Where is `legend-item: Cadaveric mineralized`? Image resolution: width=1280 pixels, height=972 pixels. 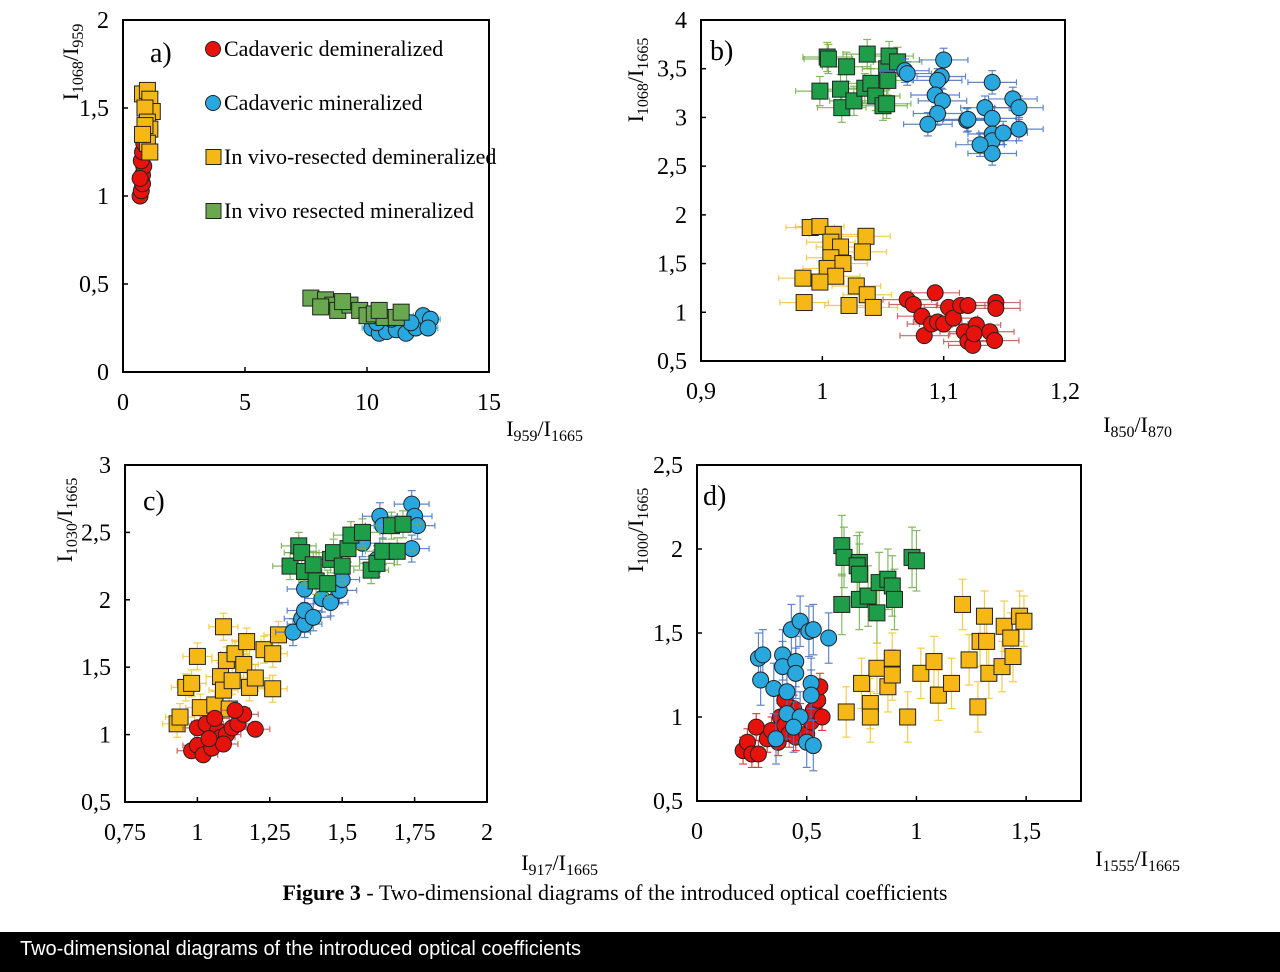 legend-item: Cadaveric mineralized is located at coordinates (314, 102).